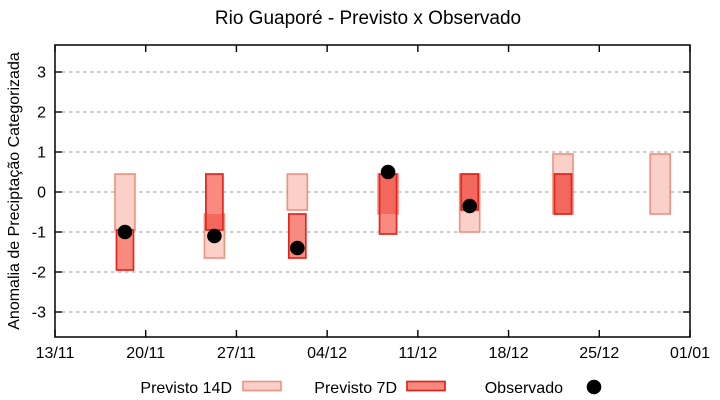 The width and height of the screenshot is (720, 400). I want to click on legend-label-previsto-7d: Previsto 7D, so click(355, 388).